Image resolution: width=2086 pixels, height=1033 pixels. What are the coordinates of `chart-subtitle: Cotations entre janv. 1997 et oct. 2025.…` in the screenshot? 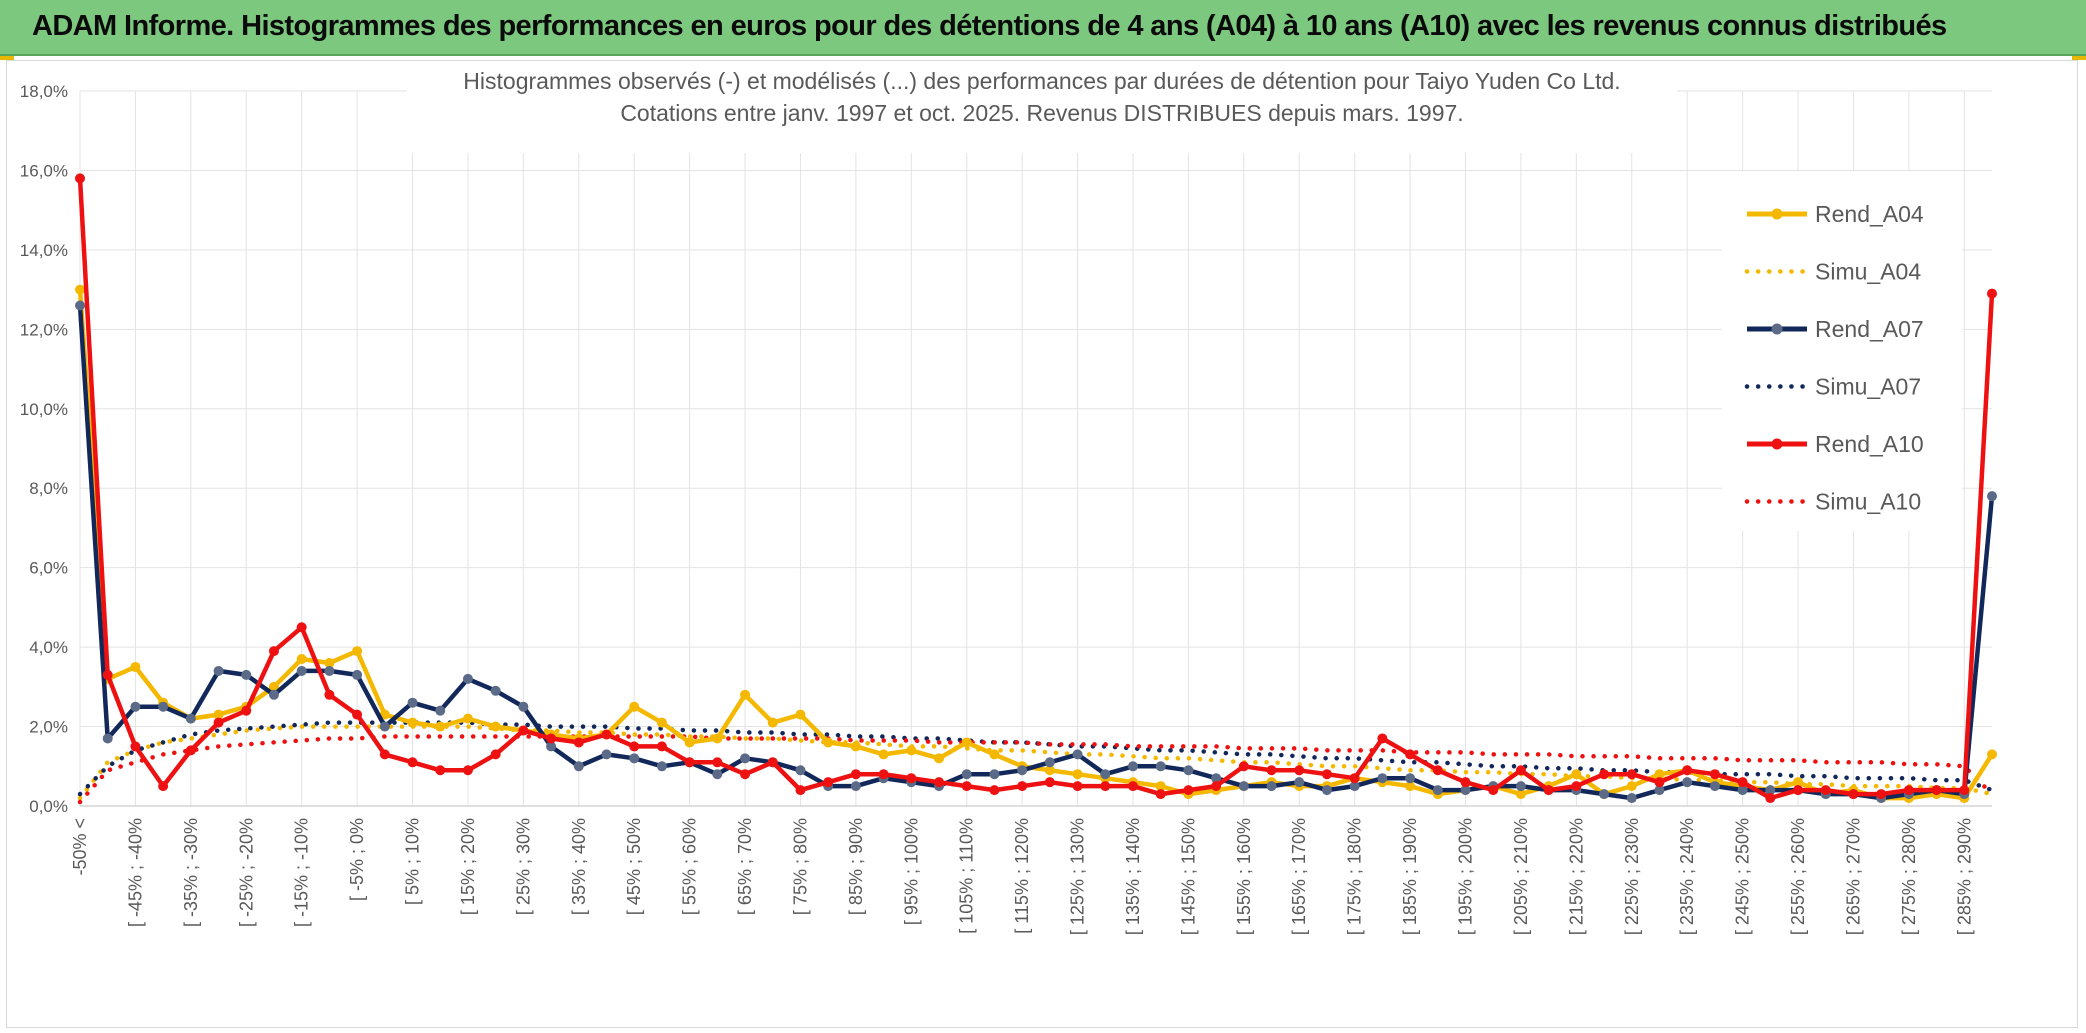 It's located at (1041, 113).